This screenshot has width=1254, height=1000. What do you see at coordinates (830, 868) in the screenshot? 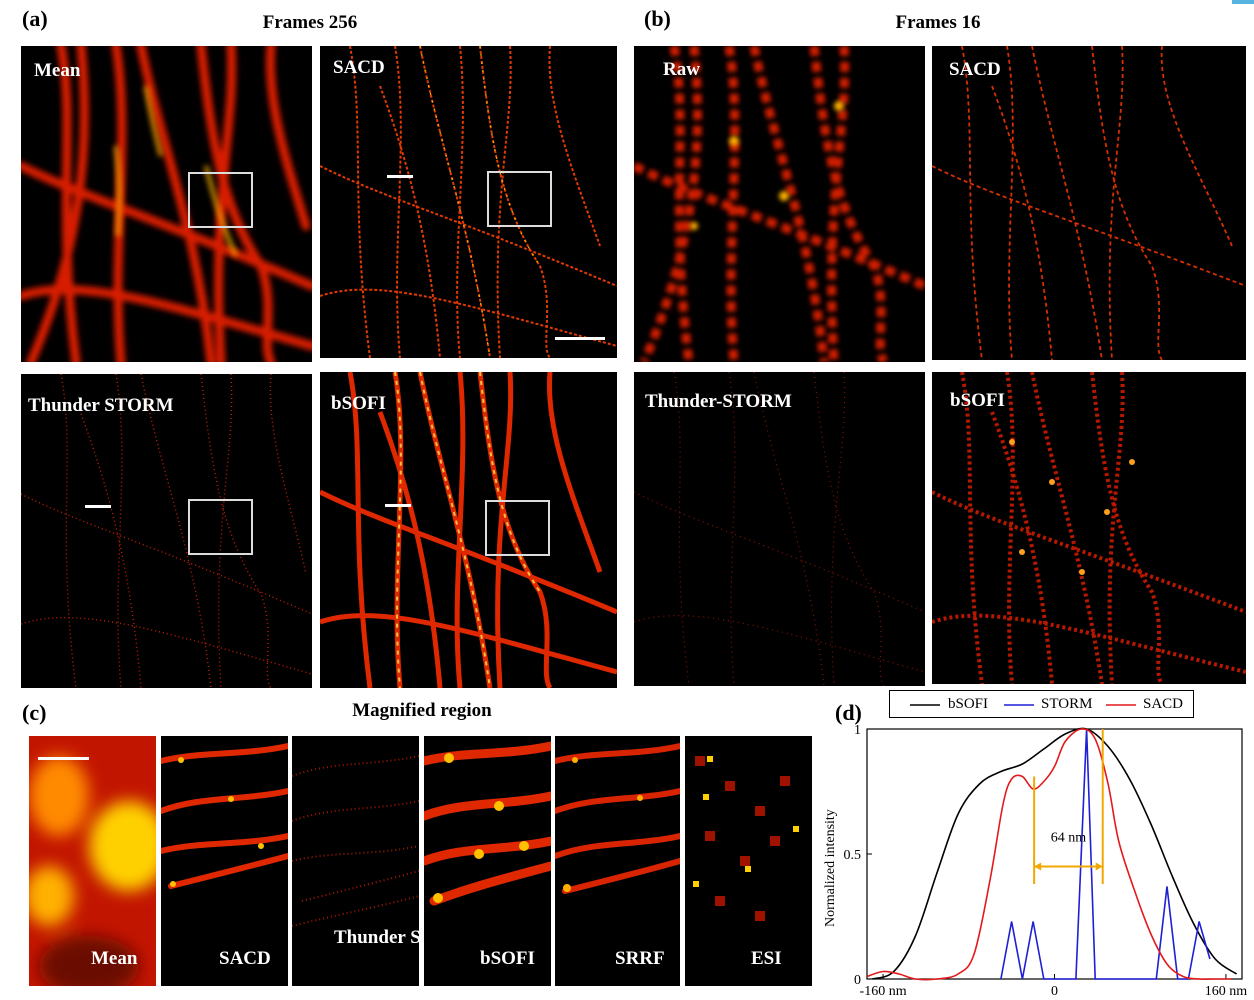
I see `y-axis-label: Normalized intensity` at bounding box center [830, 868].